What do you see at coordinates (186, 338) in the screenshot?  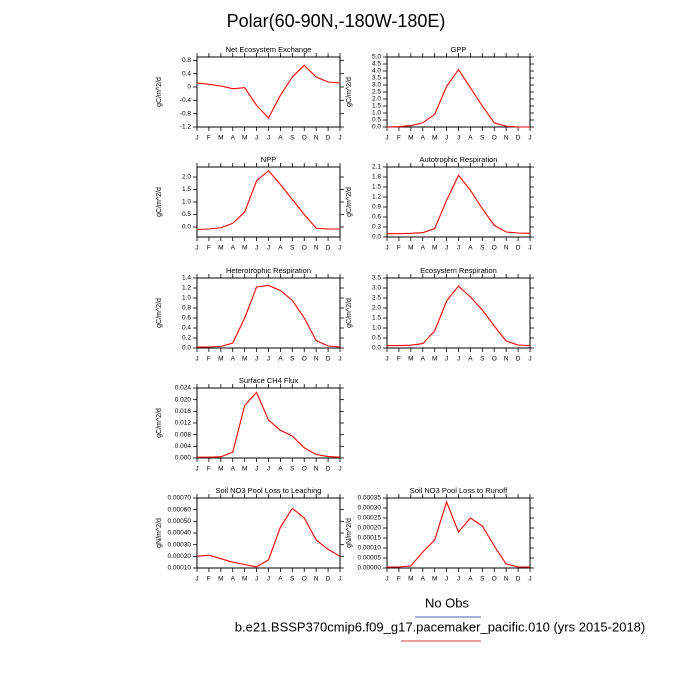 I see `y-tick-label: 0.2` at bounding box center [186, 338].